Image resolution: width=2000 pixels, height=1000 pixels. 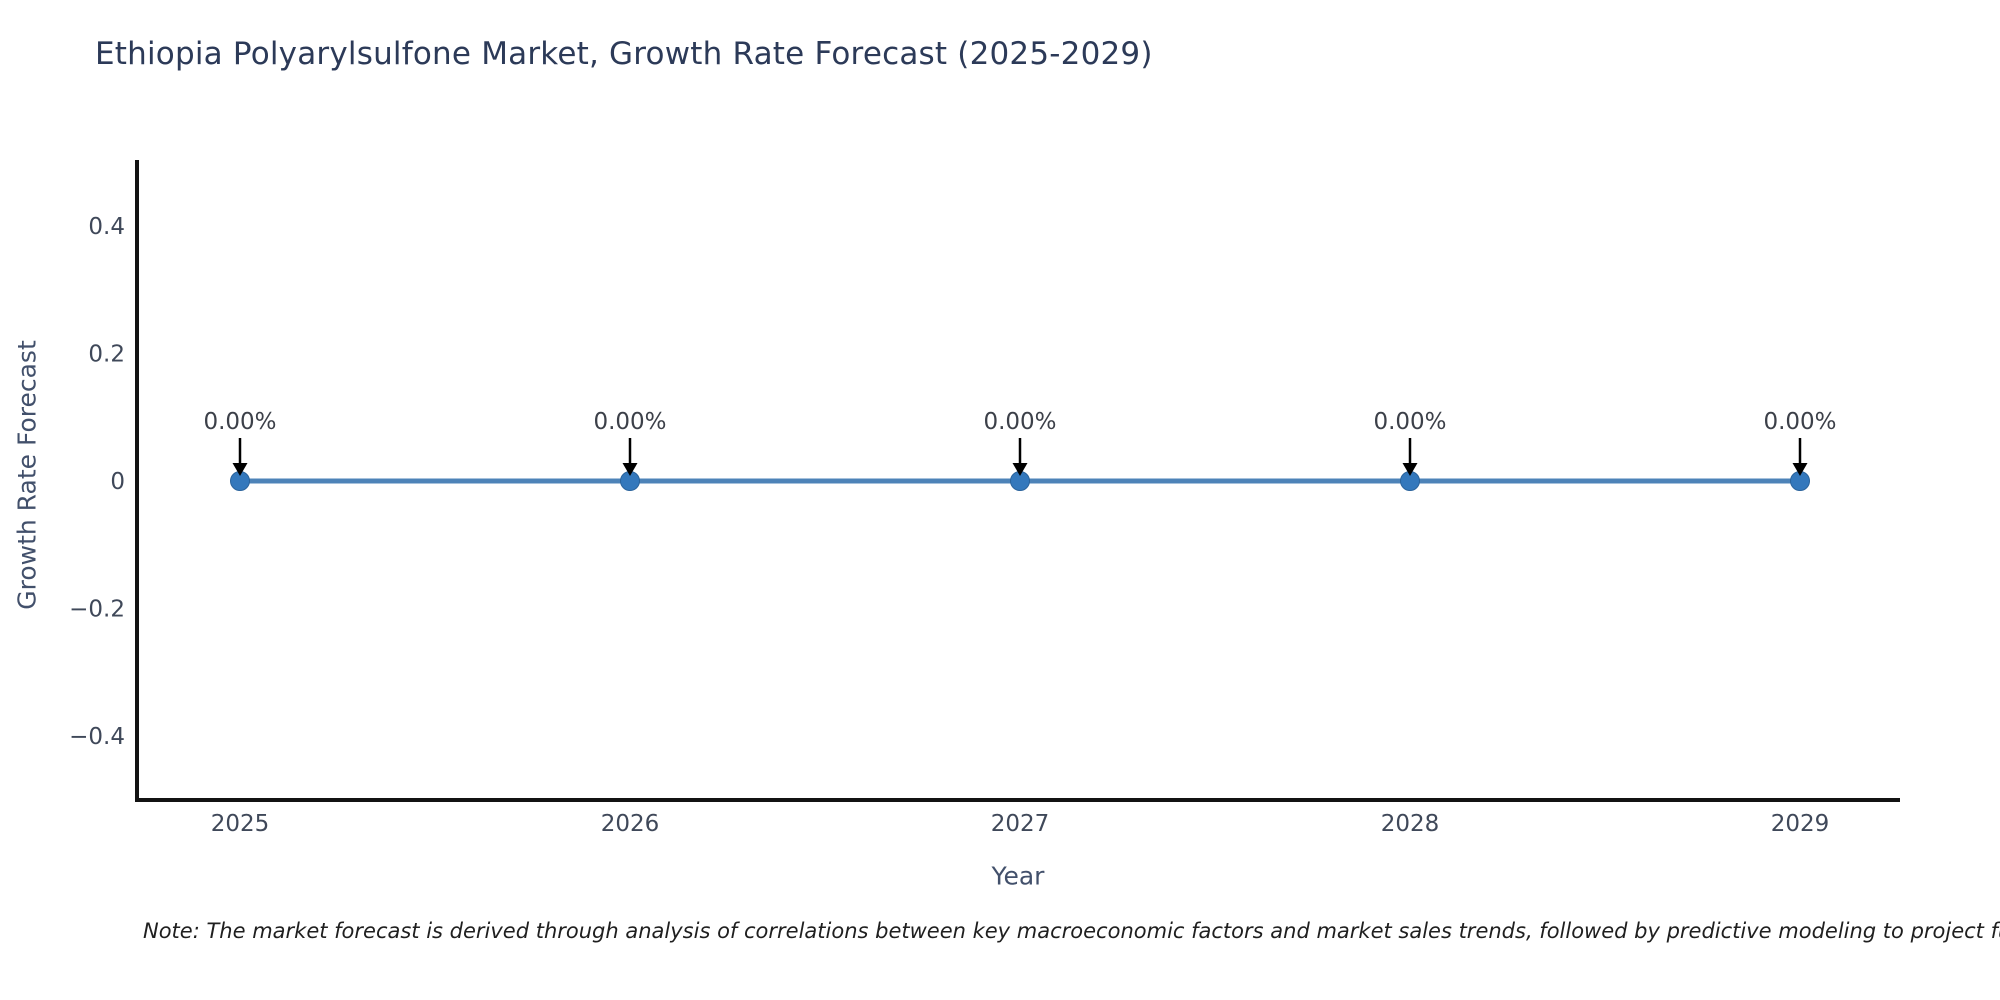 I want to click on x-tick-label: 2027, so click(x=1020, y=824).